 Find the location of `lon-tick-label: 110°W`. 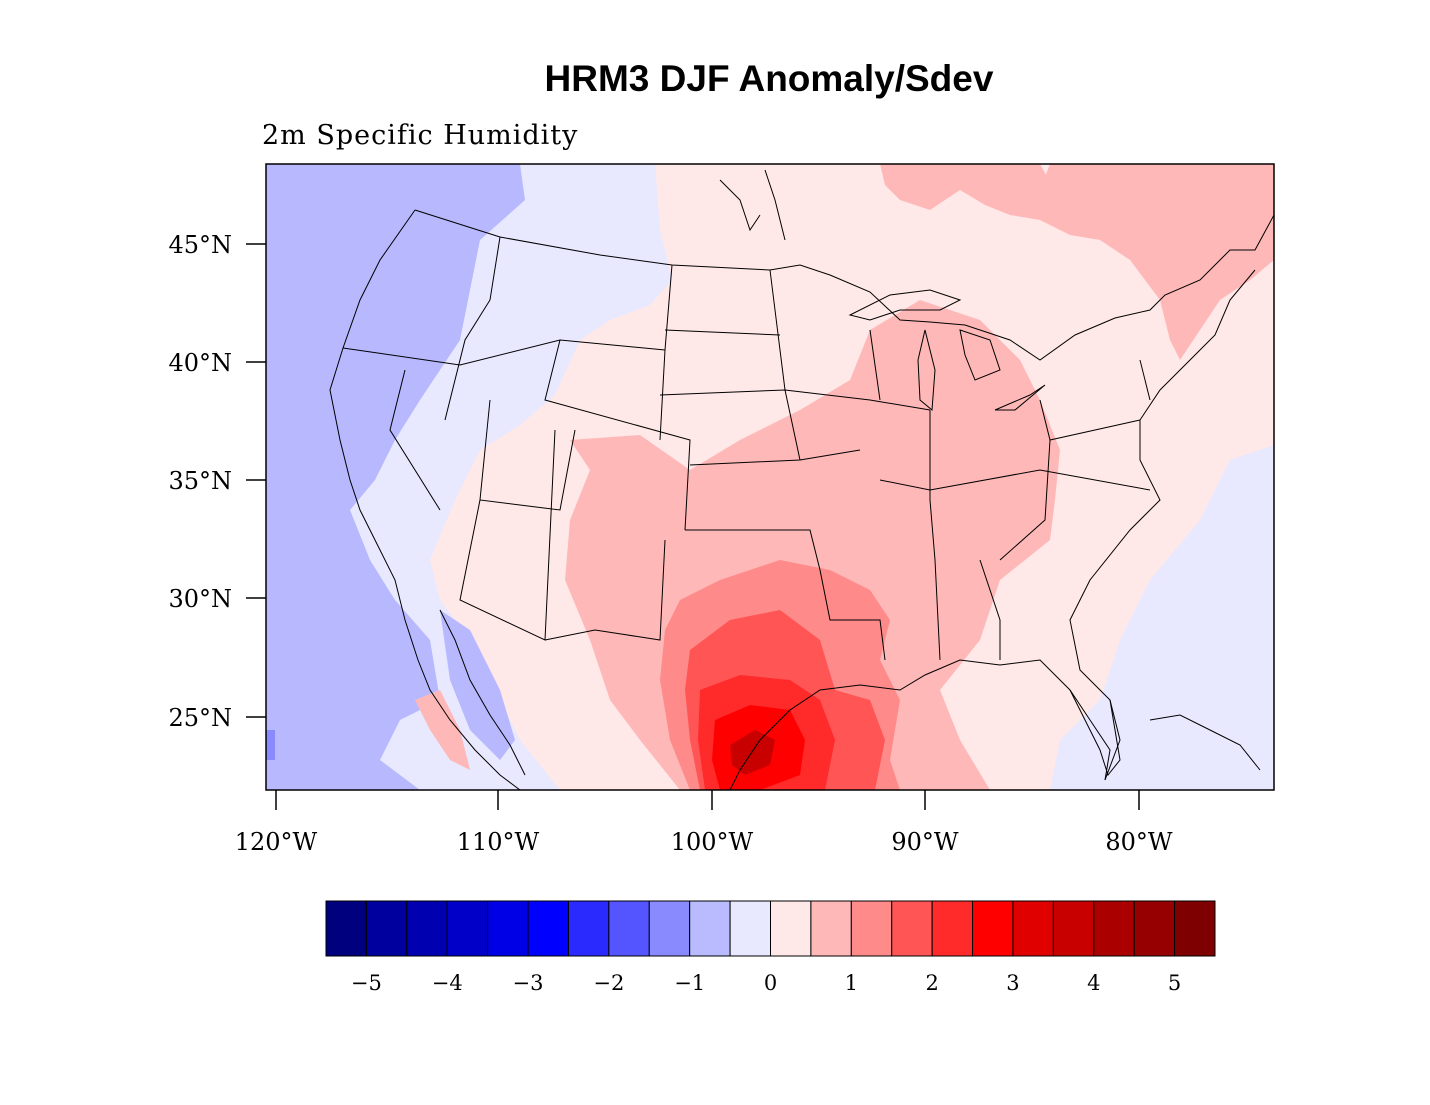

lon-tick-label: 110°W is located at coordinates (498, 842).